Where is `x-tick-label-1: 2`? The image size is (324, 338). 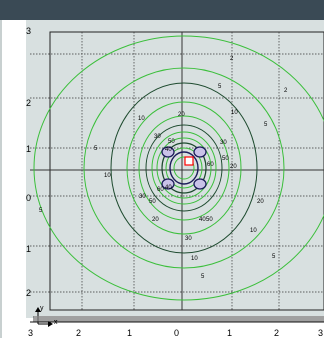 x-tick-label-1: 2 is located at coordinates (78, 333).